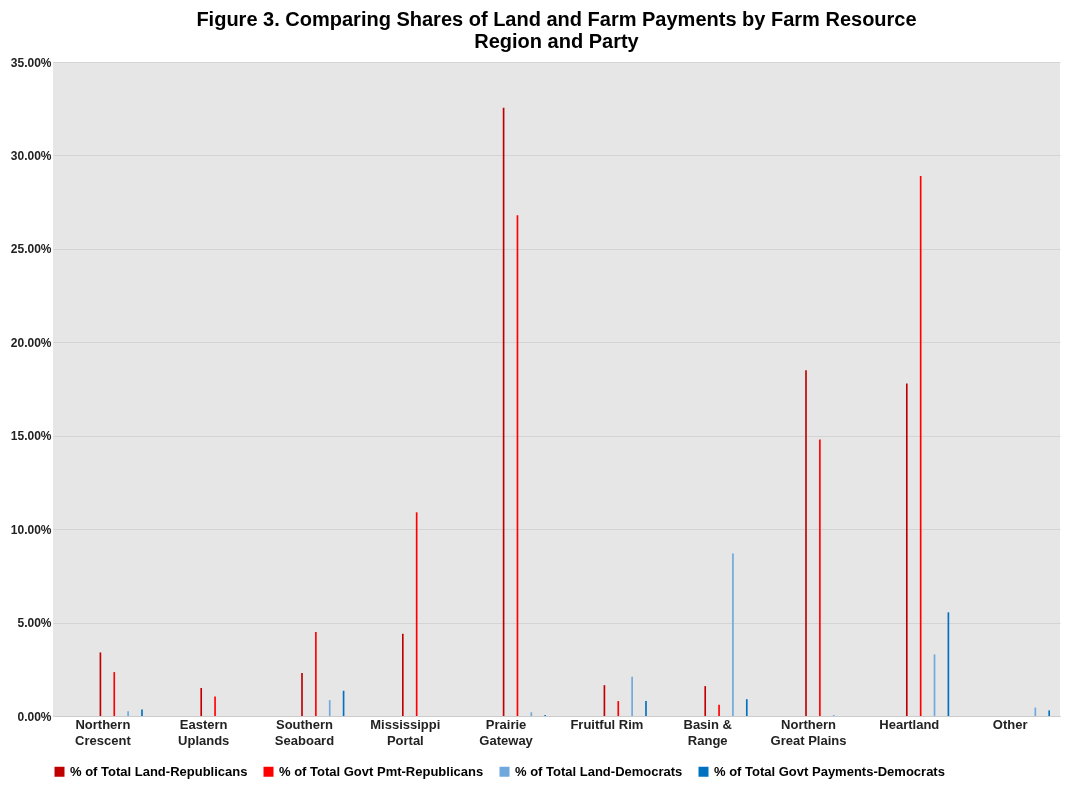  I want to click on y-tick-label: 5.00%, so click(34, 623).